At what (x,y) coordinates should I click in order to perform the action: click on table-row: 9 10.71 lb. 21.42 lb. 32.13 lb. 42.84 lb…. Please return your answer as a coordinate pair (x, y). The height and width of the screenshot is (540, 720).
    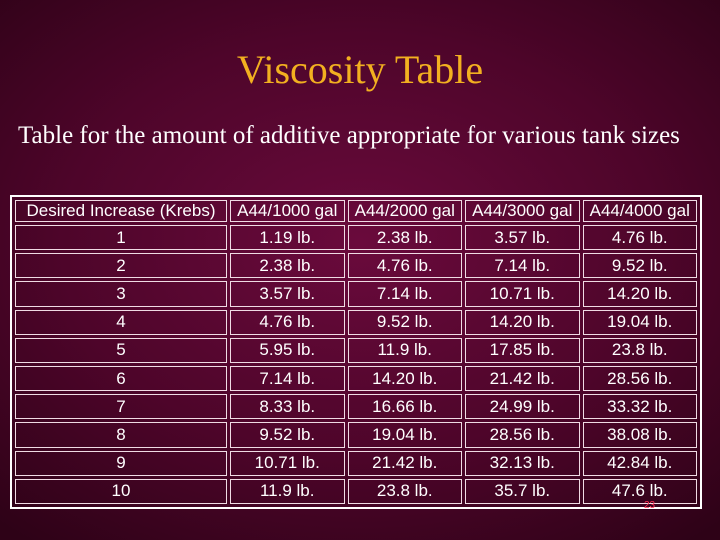
    Looking at the image, I should click on (356, 463).